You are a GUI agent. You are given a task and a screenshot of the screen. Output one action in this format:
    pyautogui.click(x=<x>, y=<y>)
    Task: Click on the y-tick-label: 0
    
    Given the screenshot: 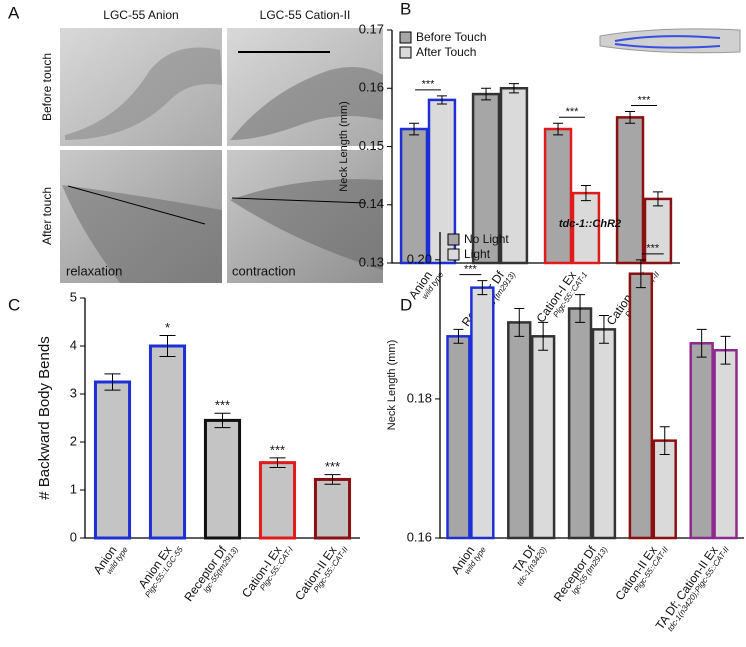 What is the action you would take?
    pyautogui.click(x=73, y=536)
    